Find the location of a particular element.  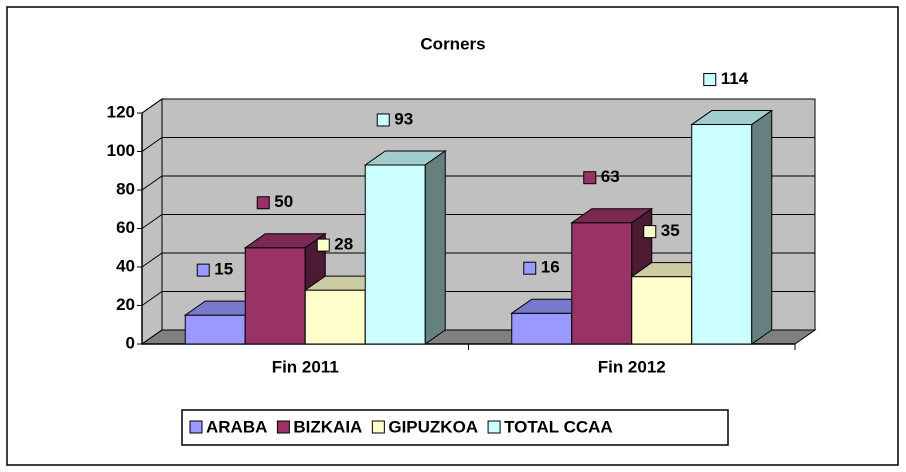

value-label: 15 is located at coordinates (223, 269).